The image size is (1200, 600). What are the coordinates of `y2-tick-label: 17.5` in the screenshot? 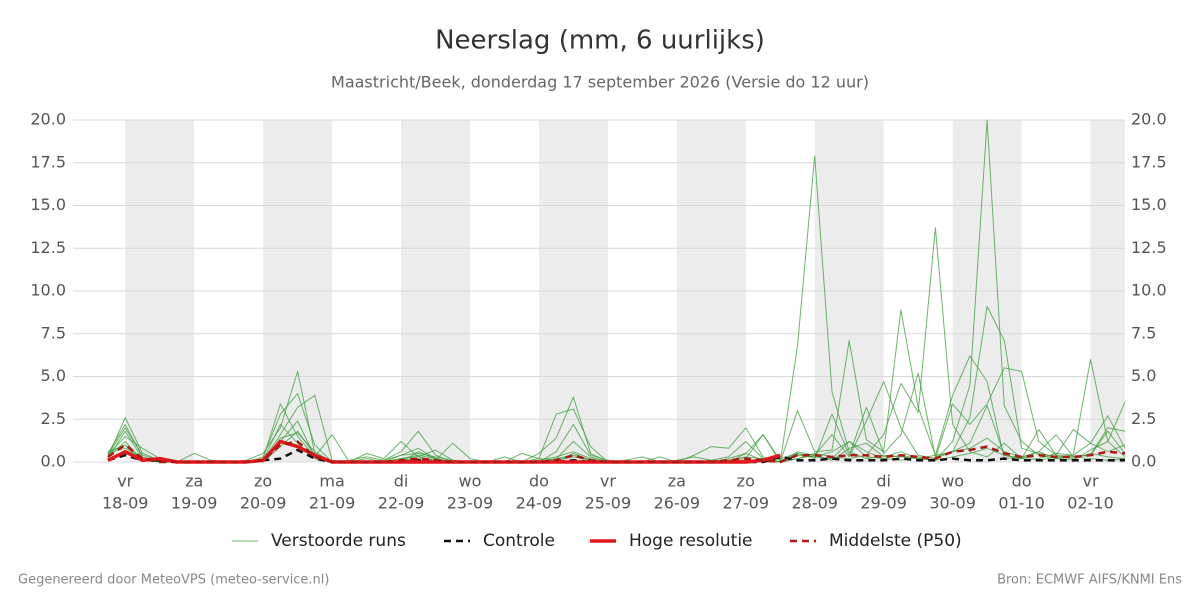 It's located at (1149, 161).